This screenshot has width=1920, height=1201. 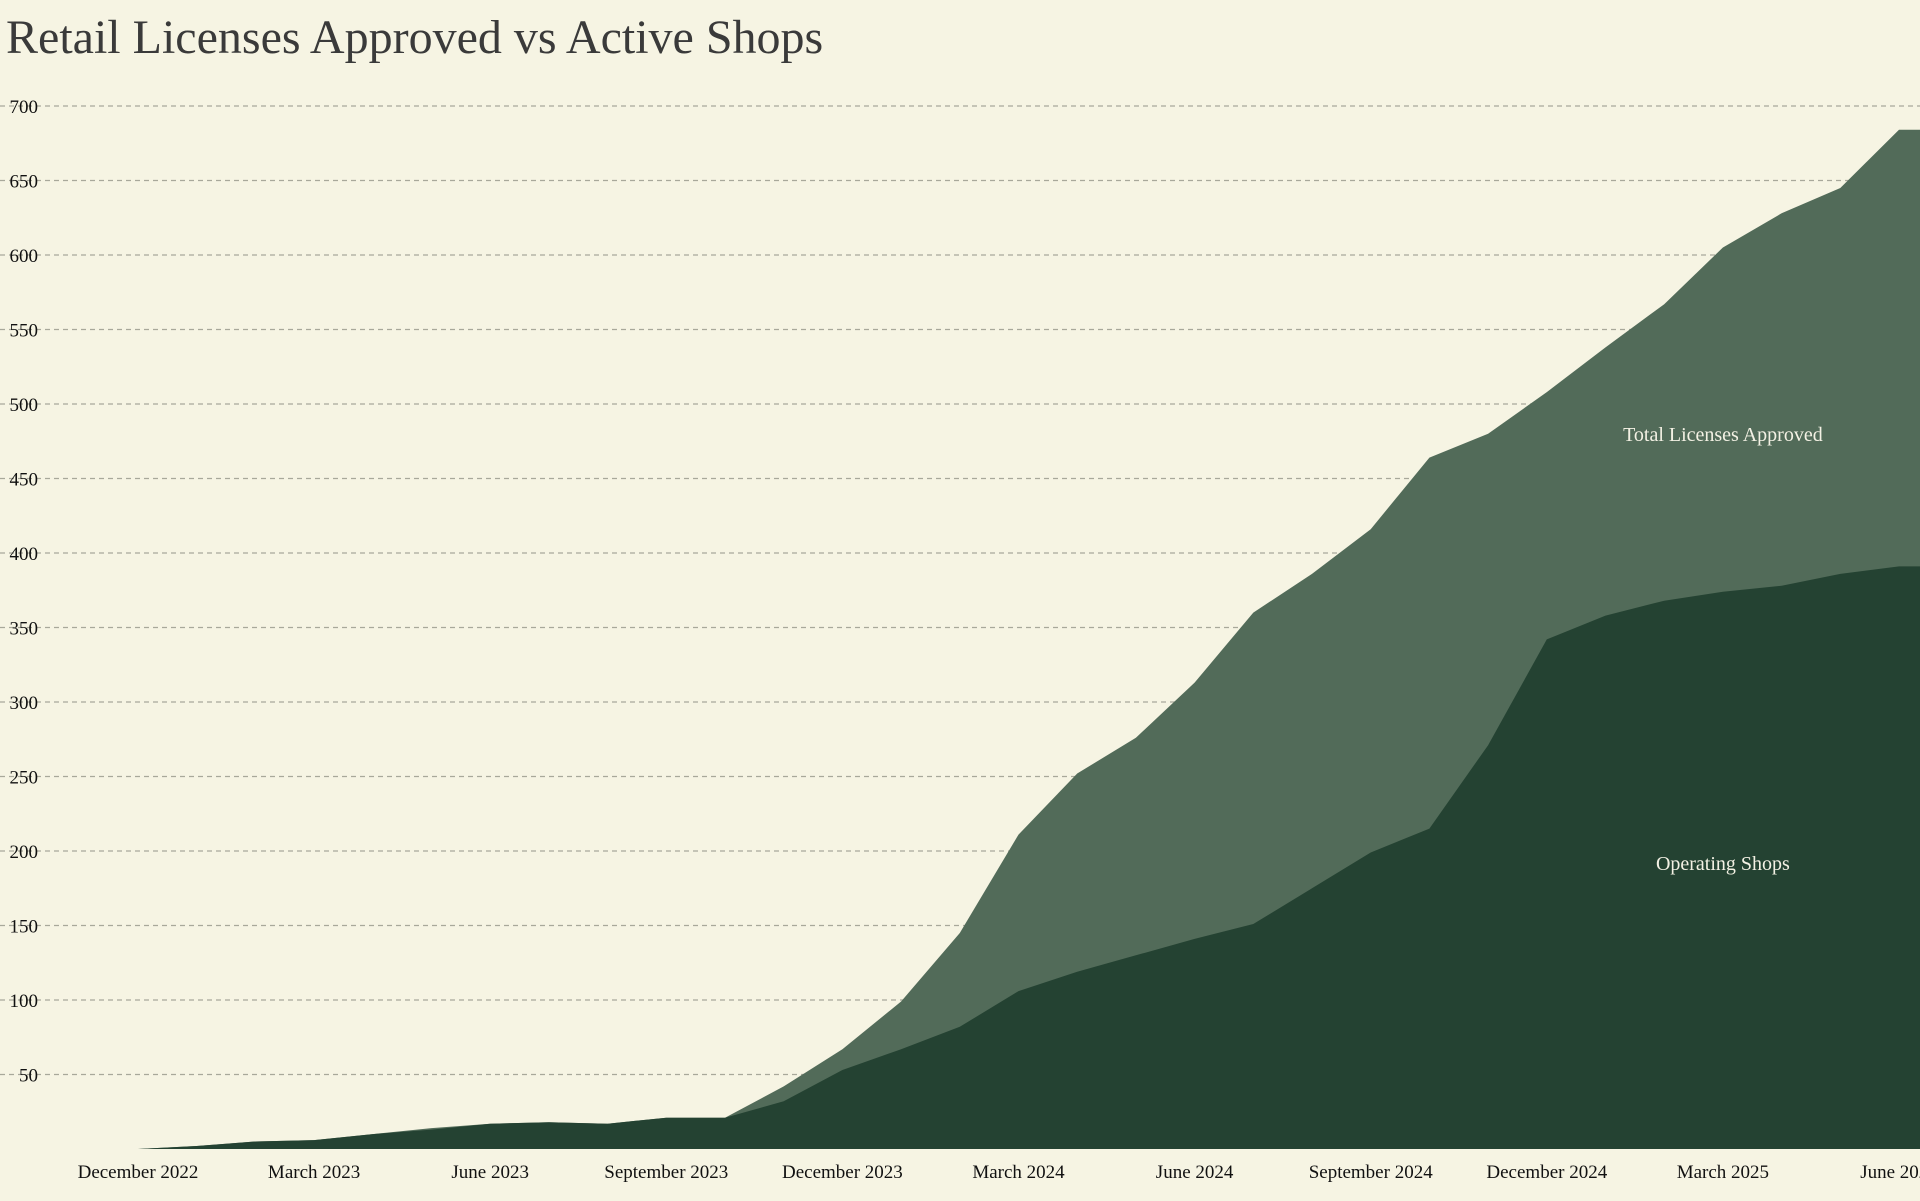 I want to click on x-tick-label: June 2023, so click(x=490, y=1172).